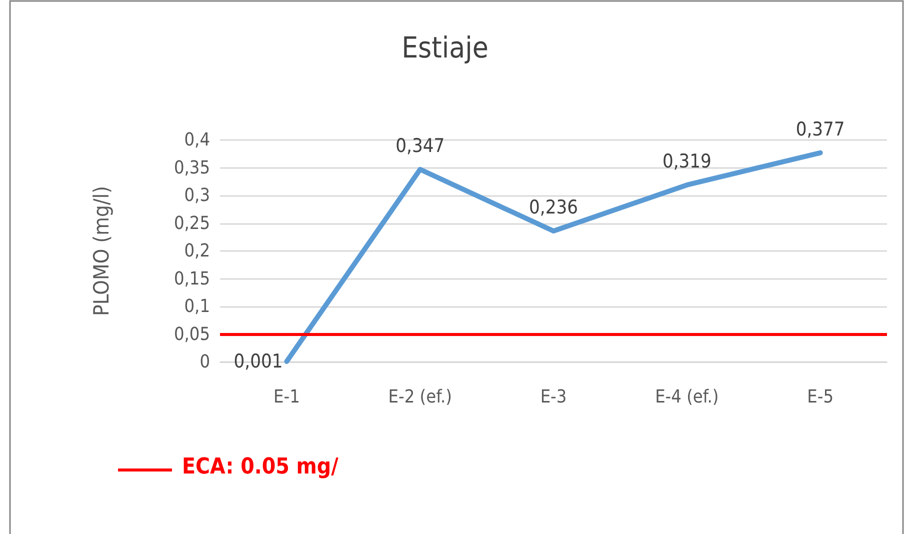 This screenshot has width=907, height=534. What do you see at coordinates (261, 467) in the screenshot?
I see `legend-label: ECA: 0.05 mg/` at bounding box center [261, 467].